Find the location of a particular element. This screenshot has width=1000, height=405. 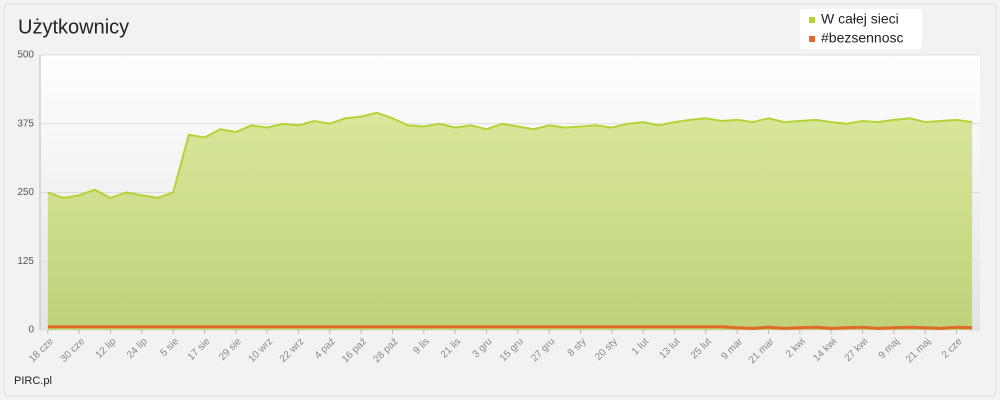

legend-box is located at coordinates (861, 29).